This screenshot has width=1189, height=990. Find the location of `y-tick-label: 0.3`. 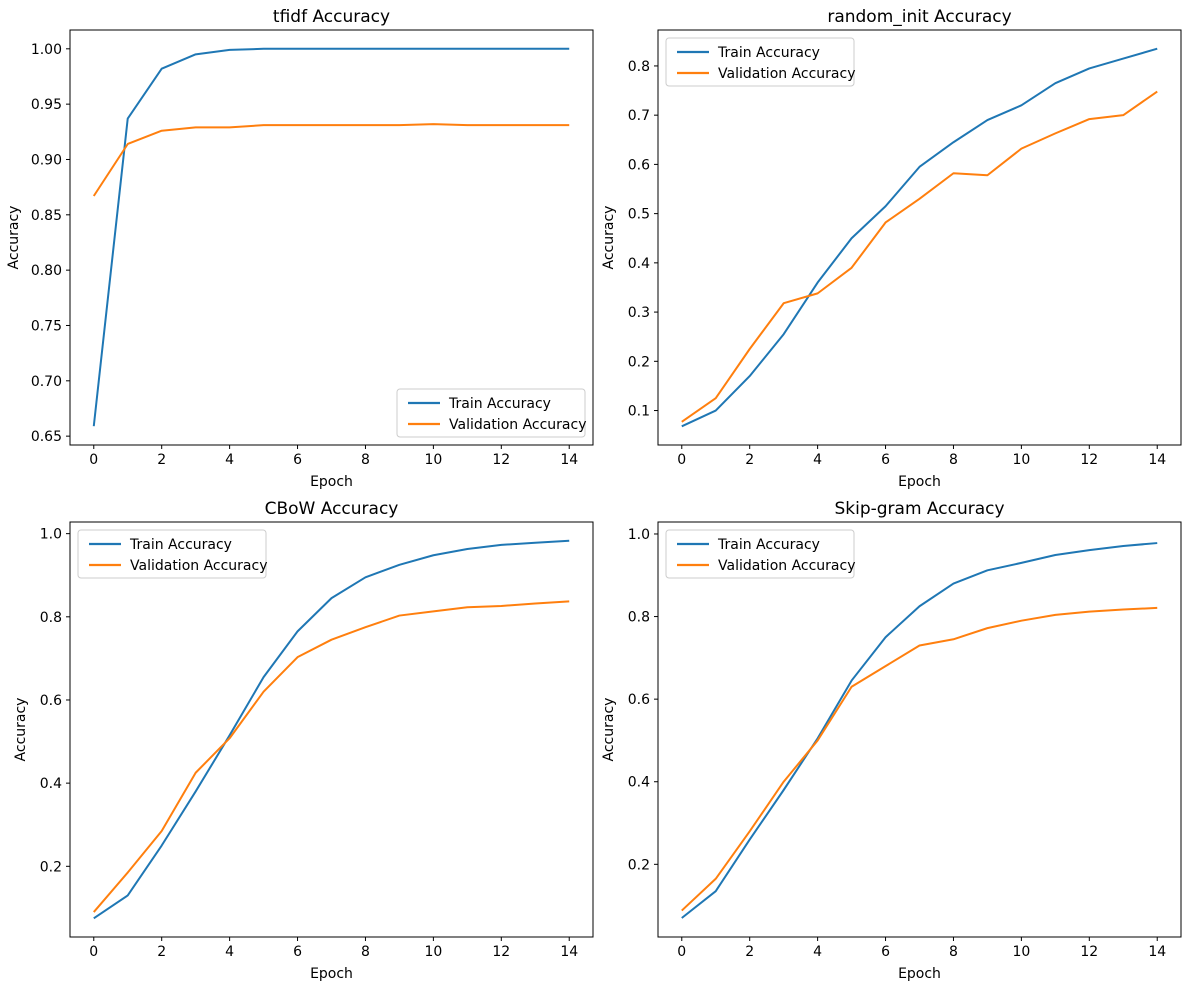

y-tick-label: 0.3 is located at coordinates (639, 313).